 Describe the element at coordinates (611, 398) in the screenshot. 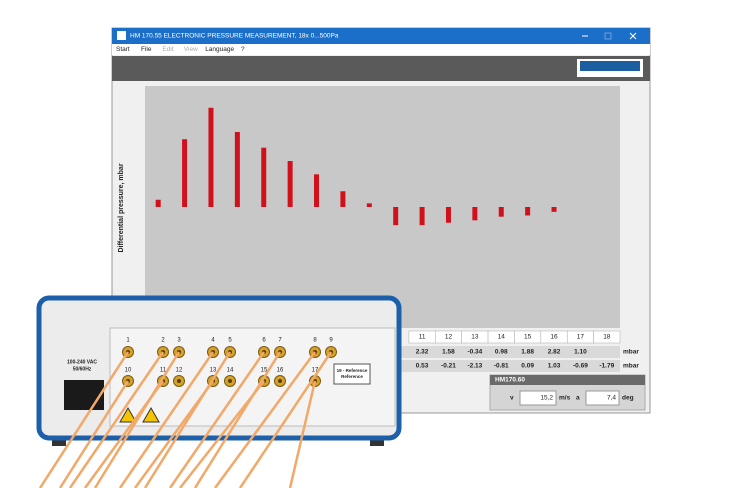

I see `a-value: 7,4` at that location.